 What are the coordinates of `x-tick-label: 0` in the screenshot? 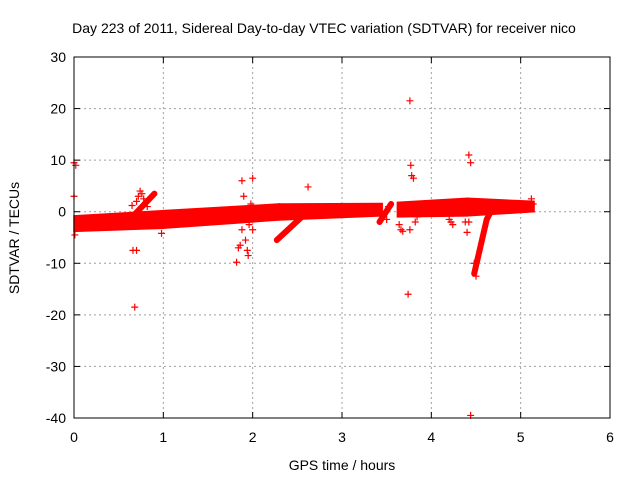 It's located at (74, 437).